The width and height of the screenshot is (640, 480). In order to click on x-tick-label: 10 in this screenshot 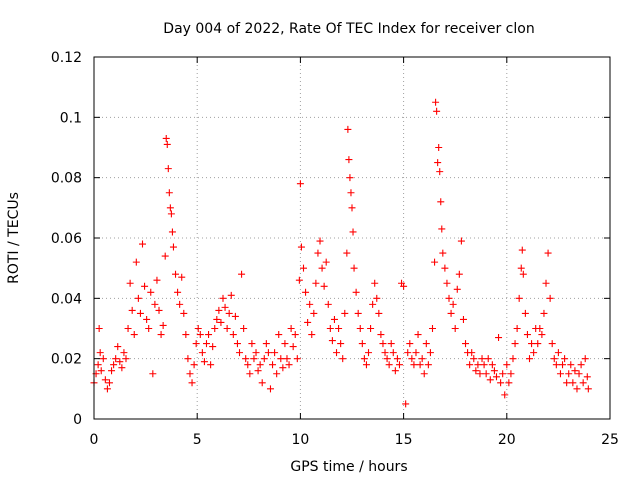, I will do `click(300, 440)`.